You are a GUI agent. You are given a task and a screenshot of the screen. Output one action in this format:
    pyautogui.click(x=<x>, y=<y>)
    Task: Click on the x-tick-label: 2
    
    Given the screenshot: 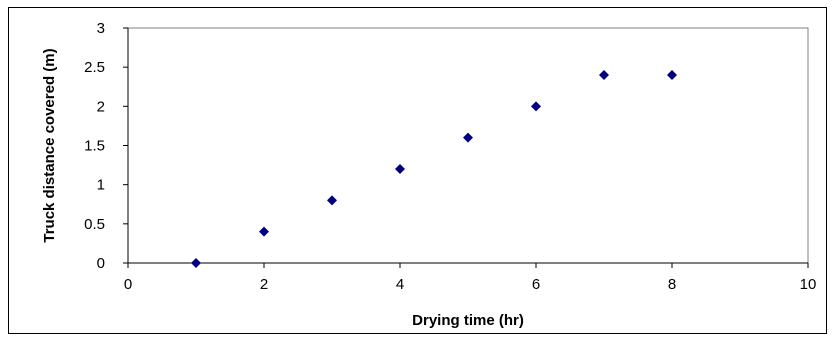 What is the action you would take?
    pyautogui.click(x=264, y=284)
    